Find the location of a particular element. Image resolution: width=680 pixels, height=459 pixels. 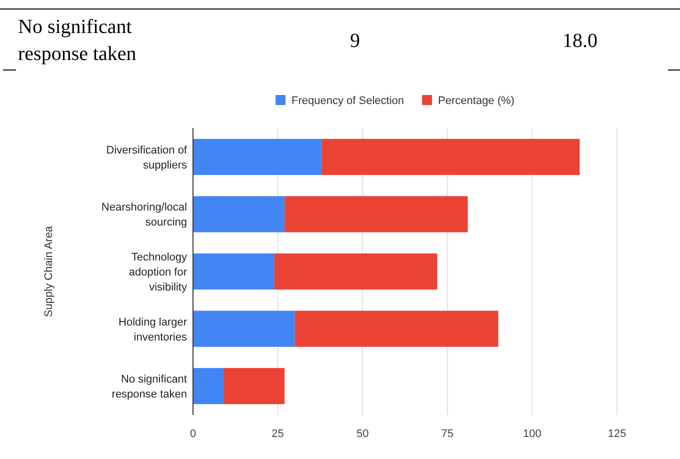

y-tick-label: Holding larger inventories is located at coordinates (153, 330).